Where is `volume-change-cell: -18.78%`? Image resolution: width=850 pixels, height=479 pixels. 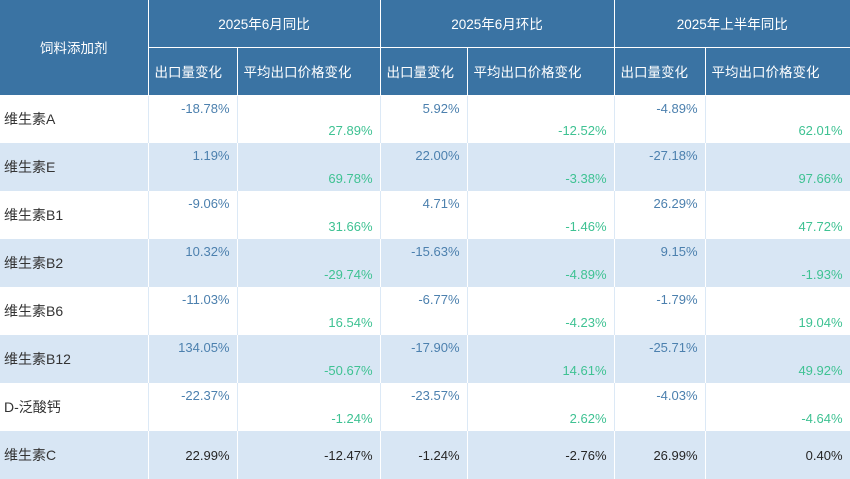 volume-change-cell: -18.78% is located at coordinates (193, 119).